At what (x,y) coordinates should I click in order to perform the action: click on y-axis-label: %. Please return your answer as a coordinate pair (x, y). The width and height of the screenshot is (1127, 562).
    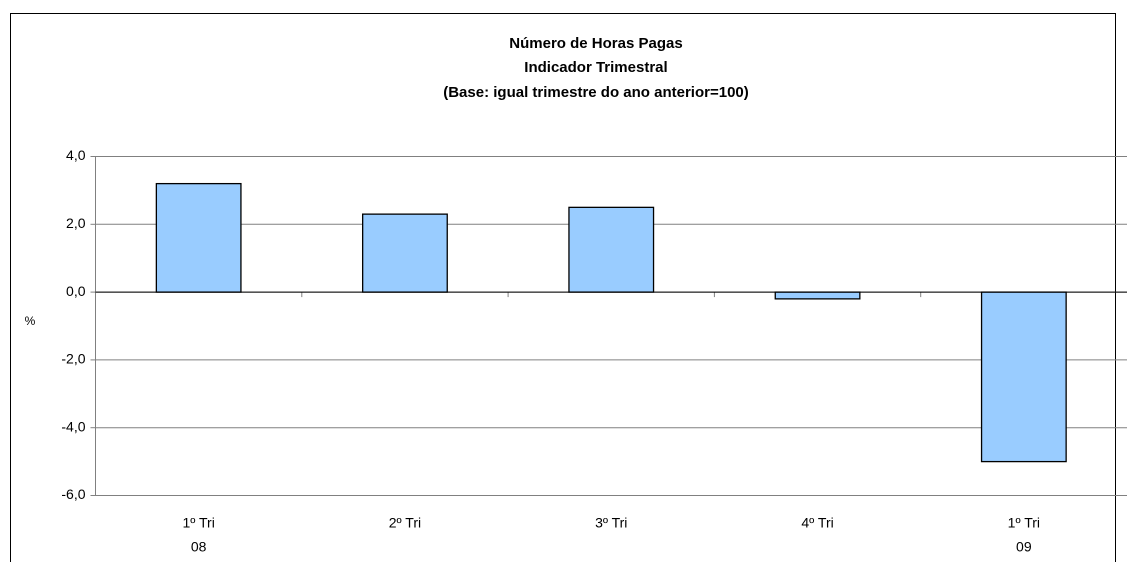
    Looking at the image, I should click on (30, 321).